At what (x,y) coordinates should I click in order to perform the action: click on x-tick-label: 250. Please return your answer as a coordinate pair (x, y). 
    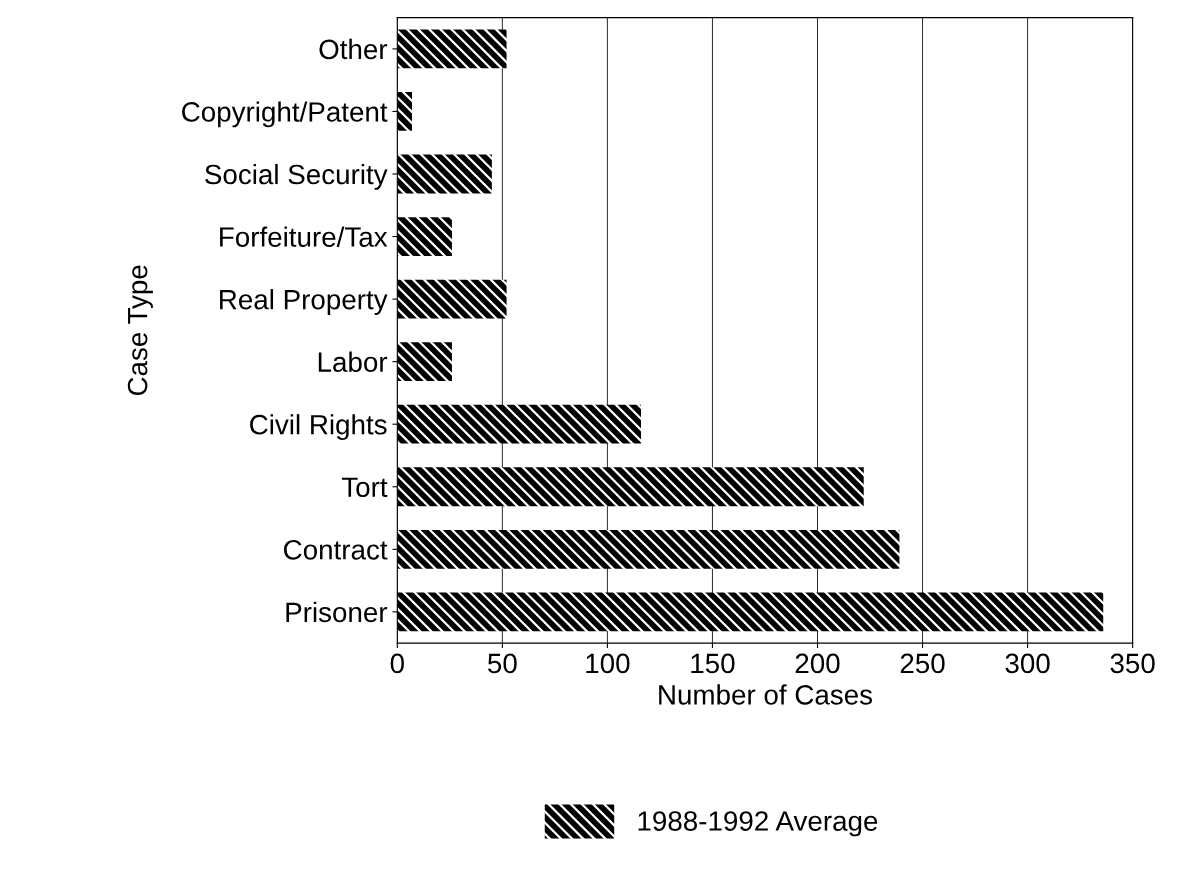
    Looking at the image, I should click on (922, 663).